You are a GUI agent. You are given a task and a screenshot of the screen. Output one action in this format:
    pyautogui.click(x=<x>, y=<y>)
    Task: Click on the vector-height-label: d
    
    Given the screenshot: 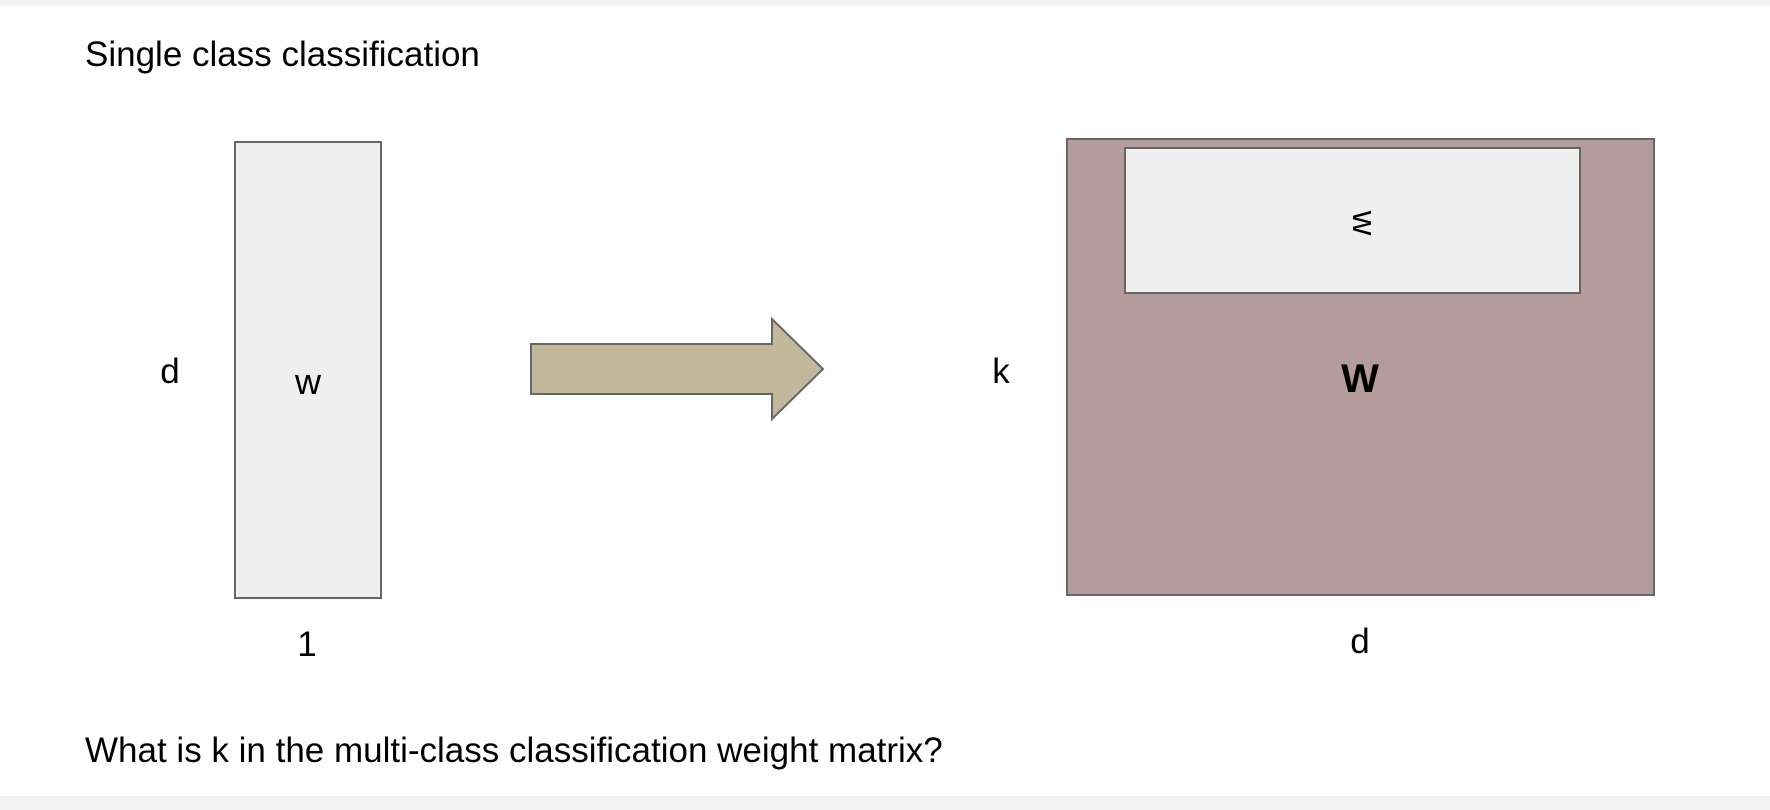 What is the action you would take?
    pyautogui.click(x=169, y=371)
    